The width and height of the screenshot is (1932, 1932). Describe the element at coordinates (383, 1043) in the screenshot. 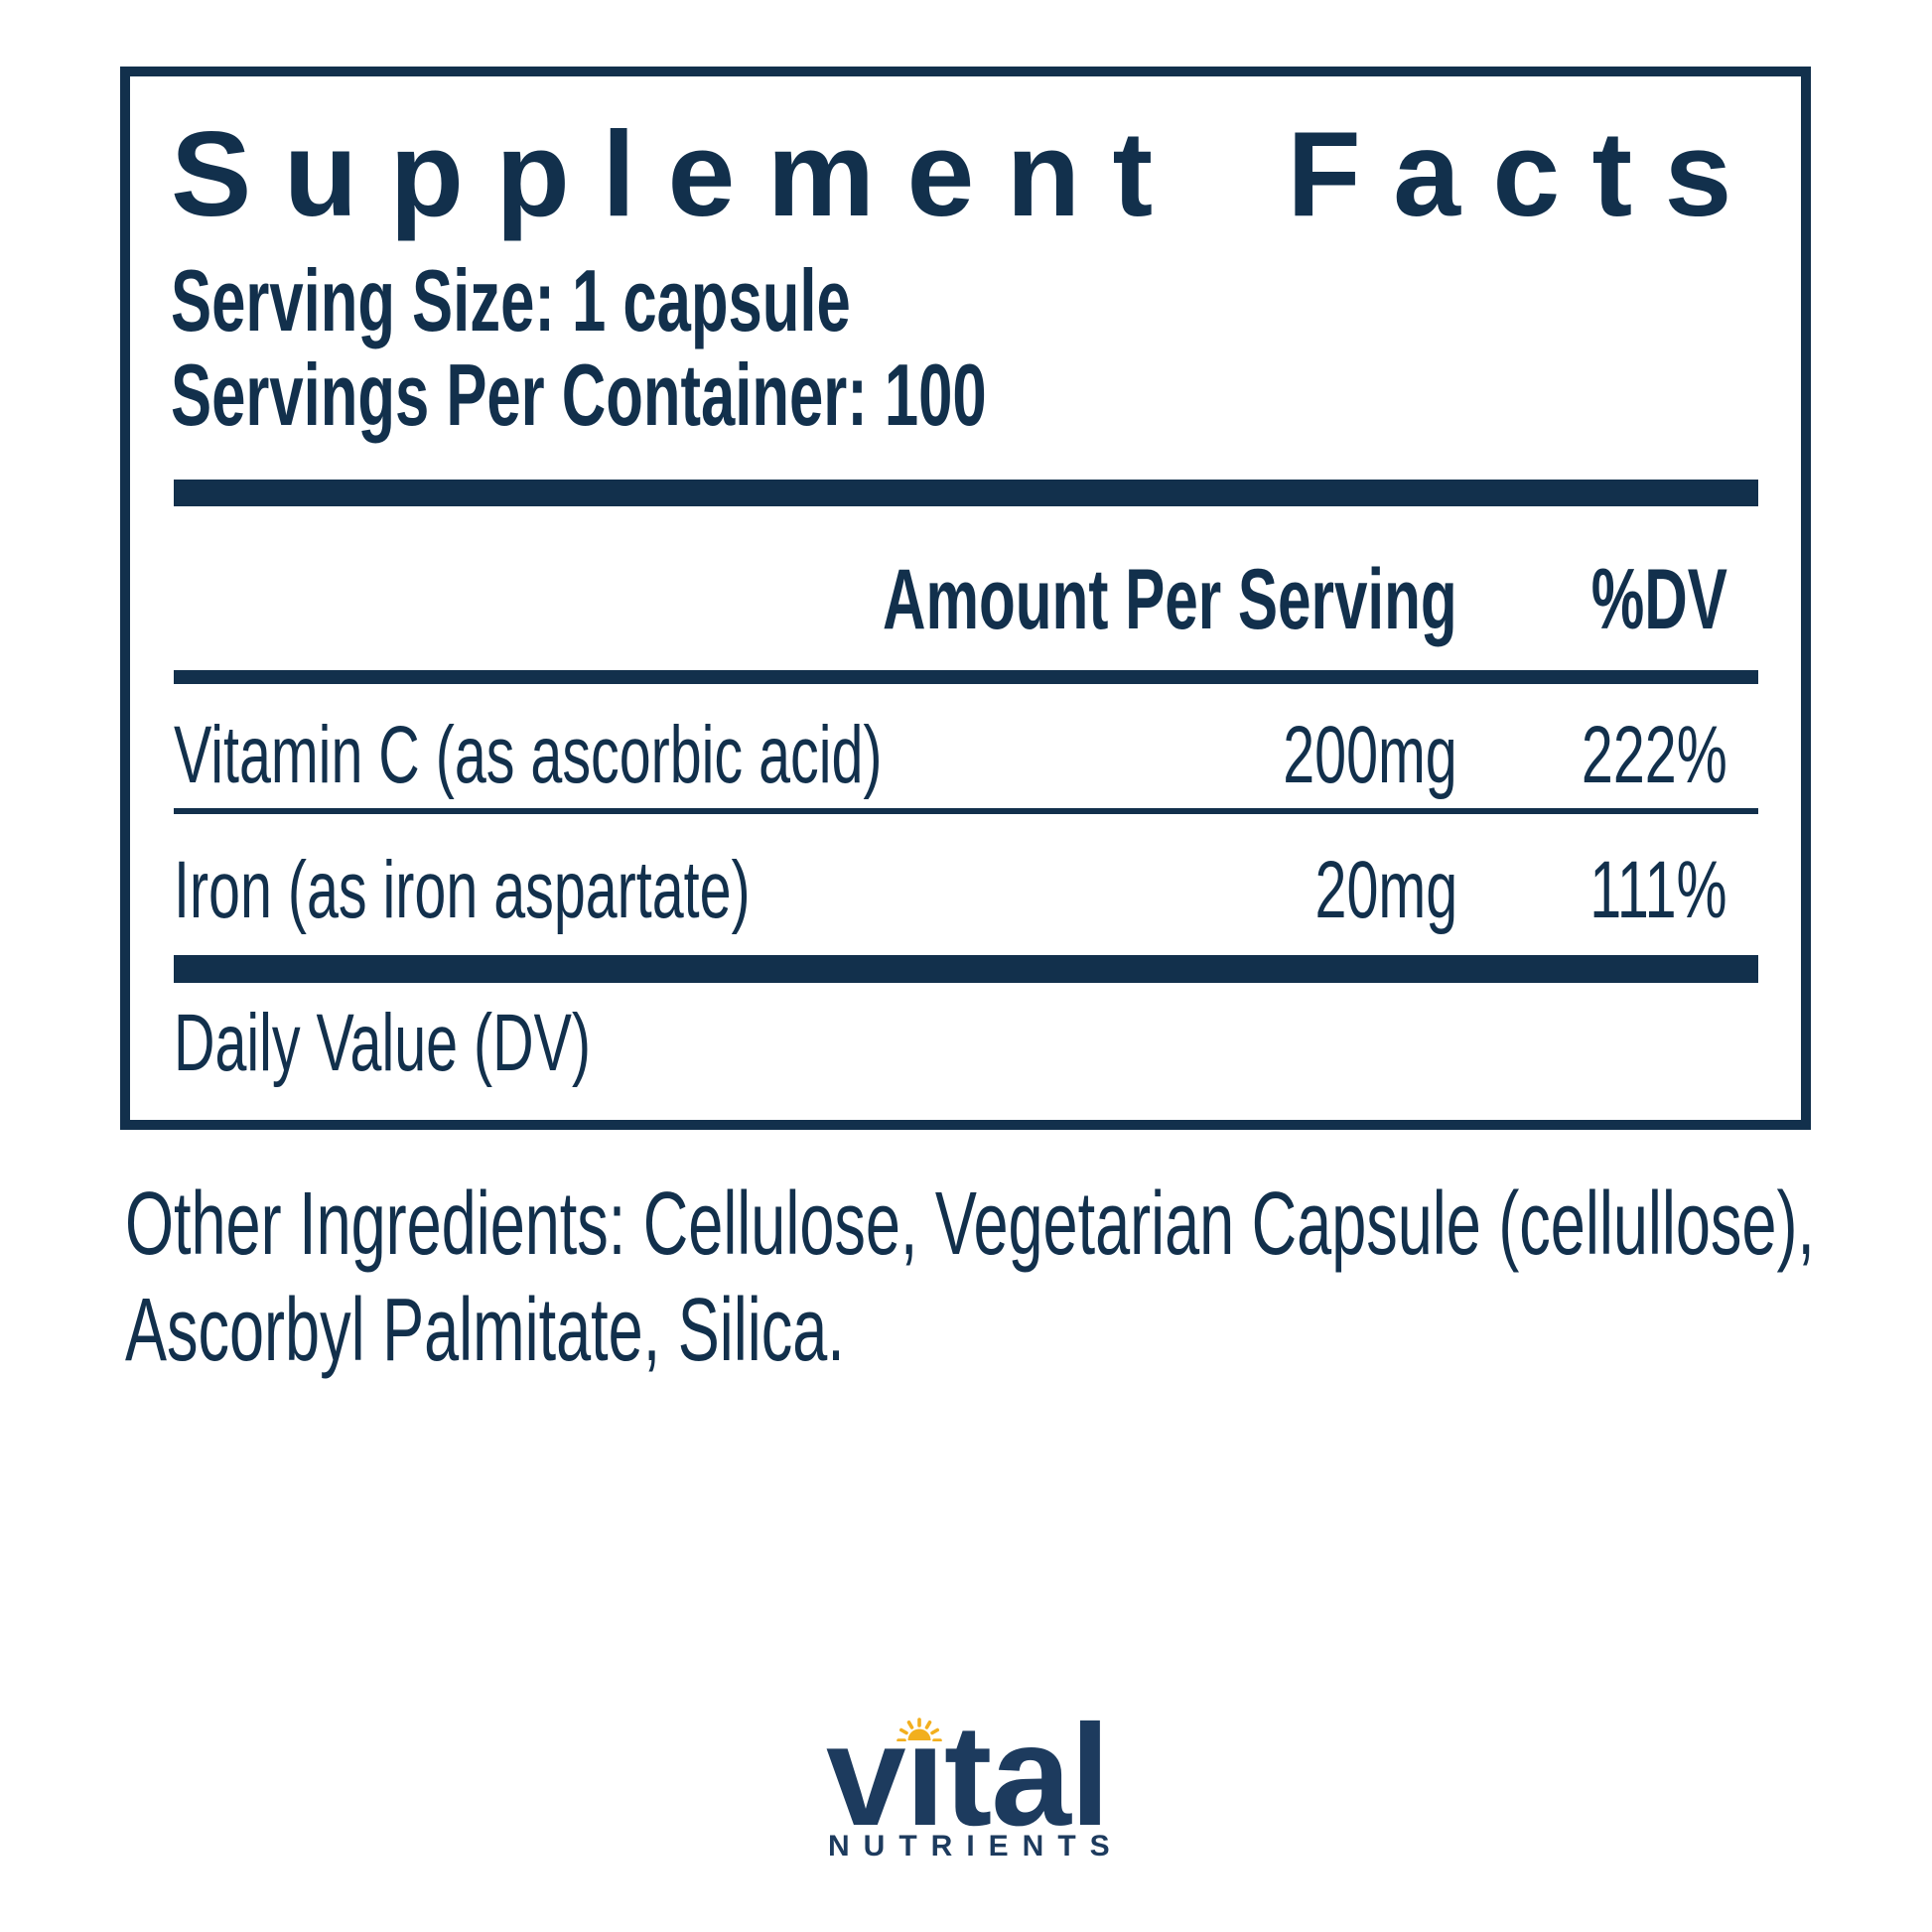

I see `daily-value-footnote-text: Daily Value (DV)` at that location.